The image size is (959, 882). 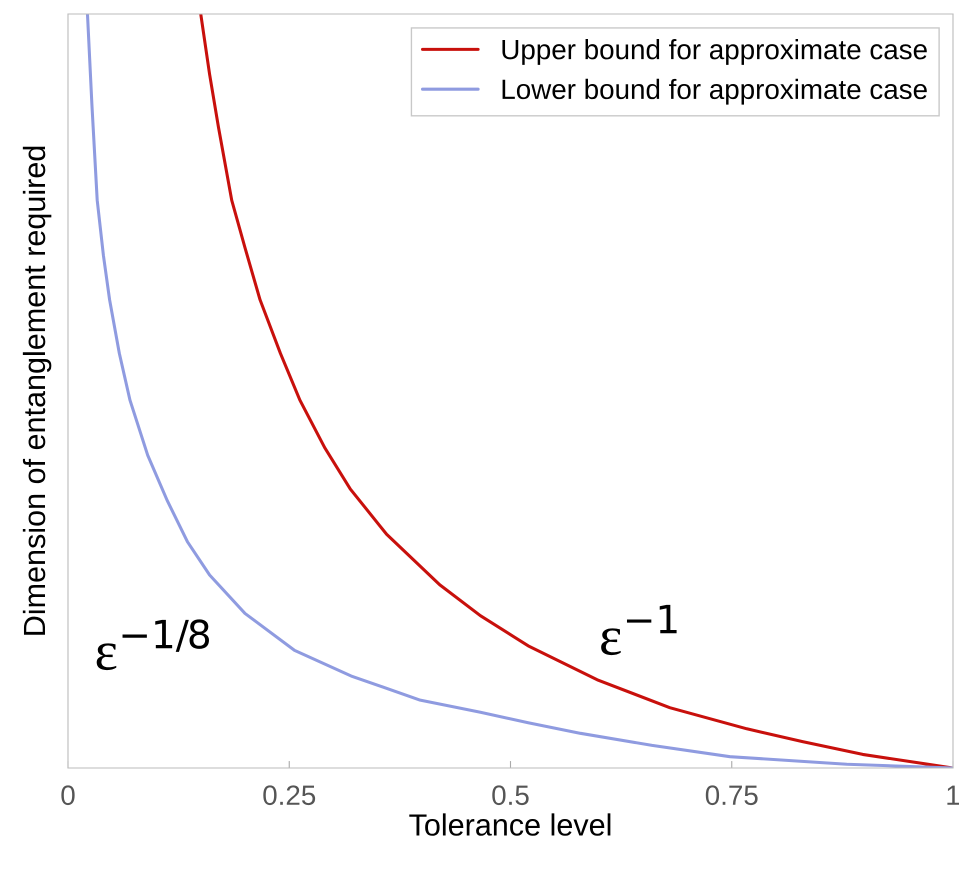 I want to click on legend-label: Upper bound for approximate case, so click(x=714, y=52).